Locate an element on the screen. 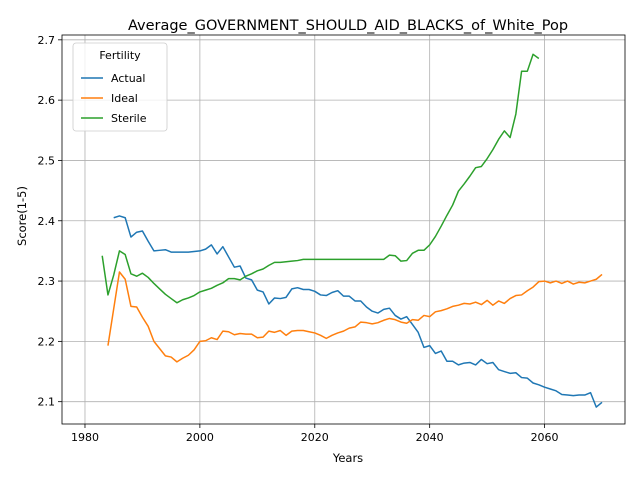 The width and height of the screenshot is (640, 484). x-tick-label: 1980 is located at coordinates (85, 437).